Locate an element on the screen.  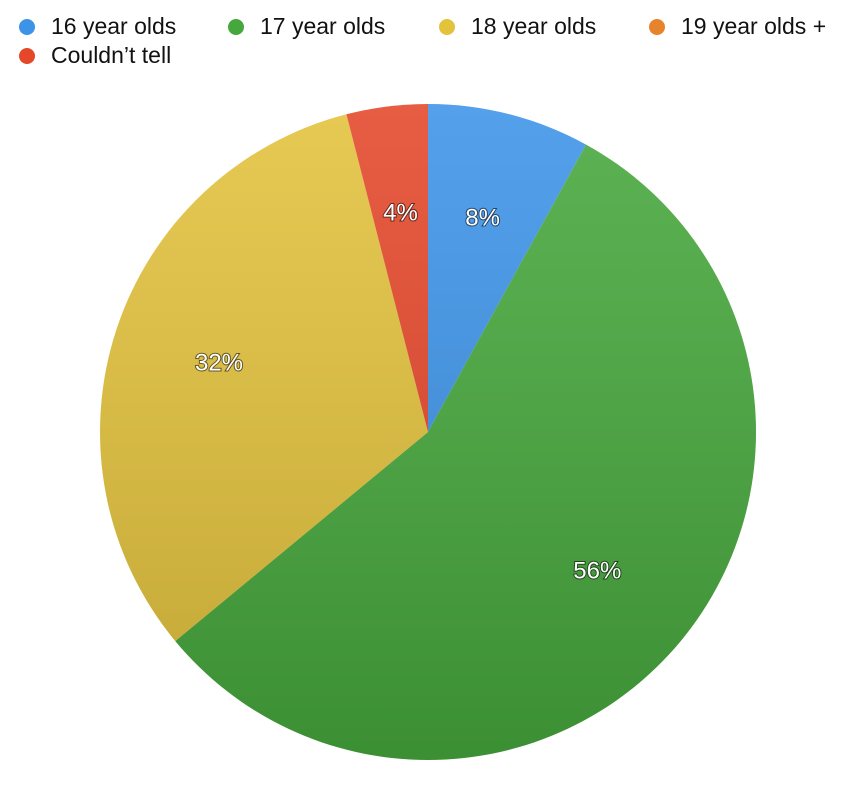
data-label: 56% is located at coordinates (597, 570).